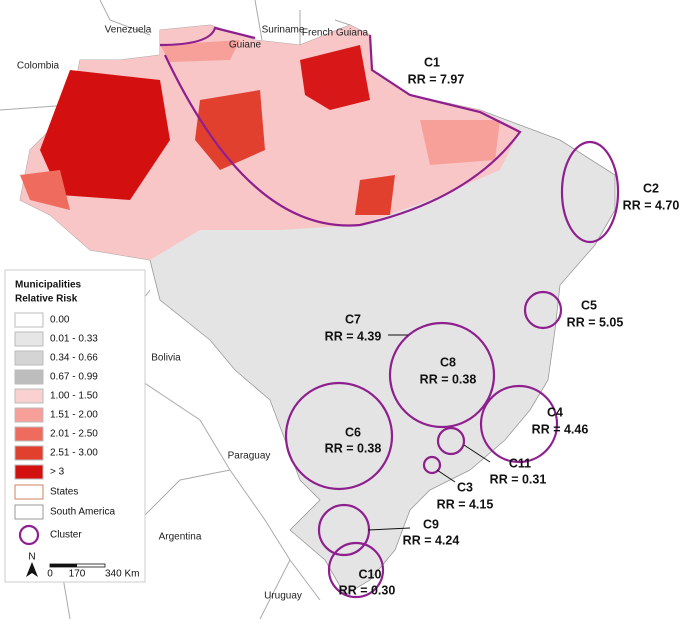 The width and height of the screenshot is (685, 624). Describe the element at coordinates (122, 574) in the screenshot. I see `scale-label: 340 Km` at that location.